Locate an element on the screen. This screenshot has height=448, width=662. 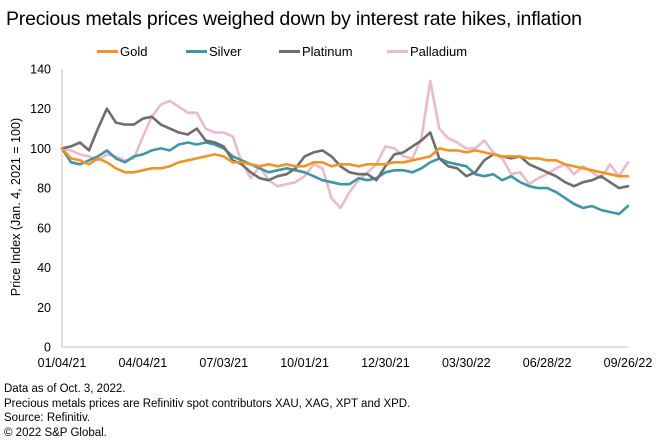
legend-label-palladium: Palladium is located at coordinates (439, 51).